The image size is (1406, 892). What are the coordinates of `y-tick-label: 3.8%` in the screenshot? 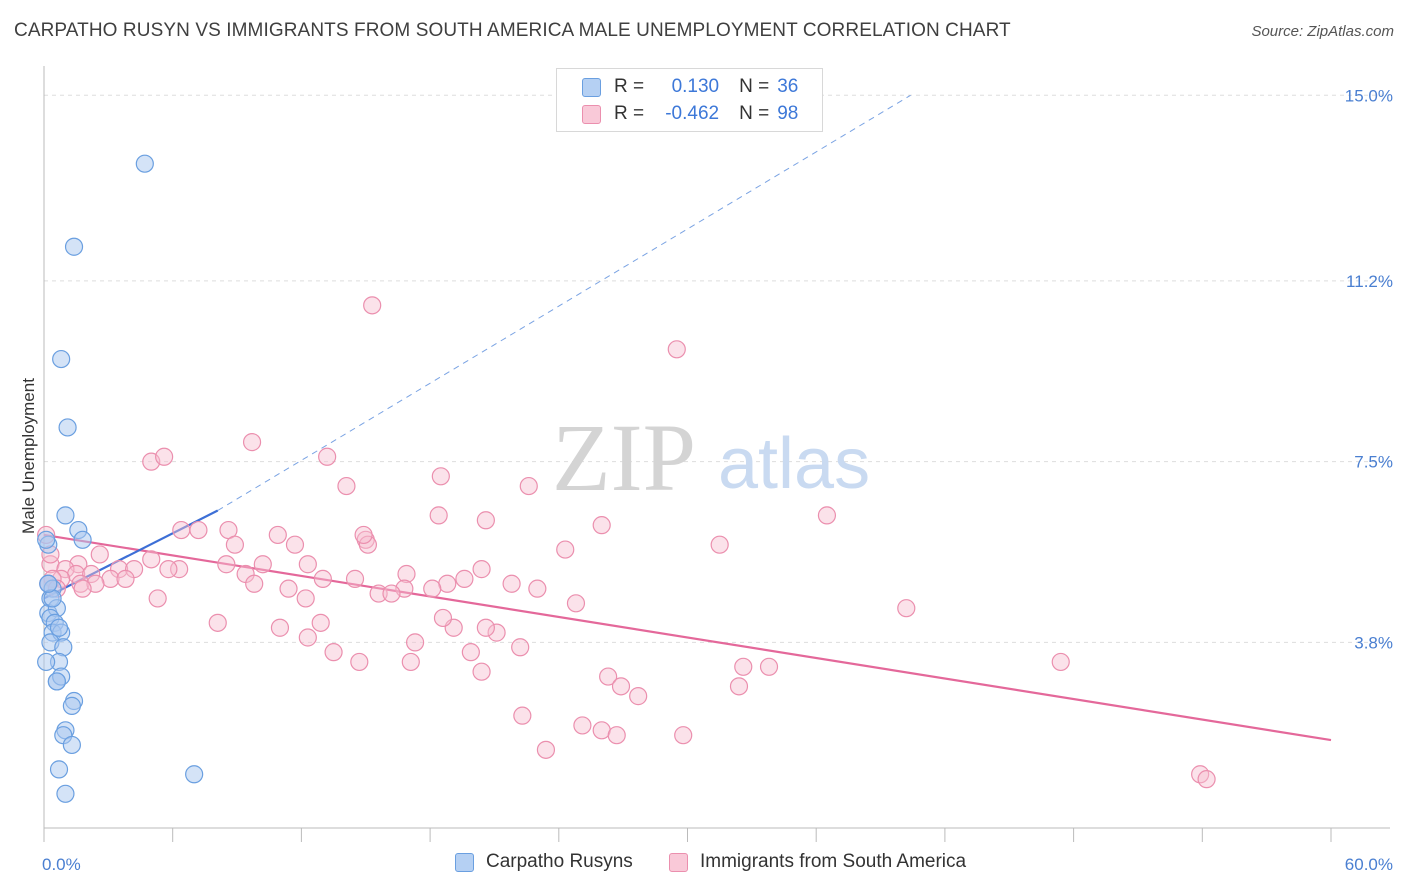 It's located at (1373, 642).